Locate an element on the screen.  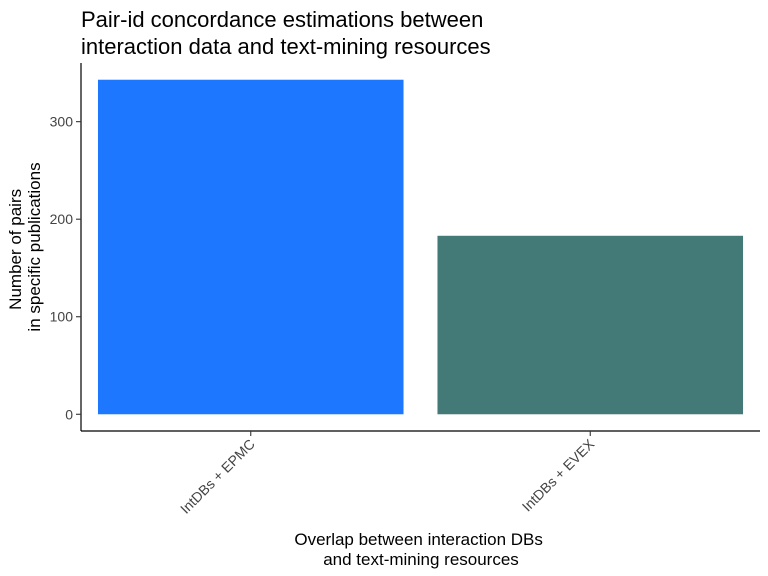
y-axis-title: Number of pairs in specific publications is located at coordinates (25, 246).